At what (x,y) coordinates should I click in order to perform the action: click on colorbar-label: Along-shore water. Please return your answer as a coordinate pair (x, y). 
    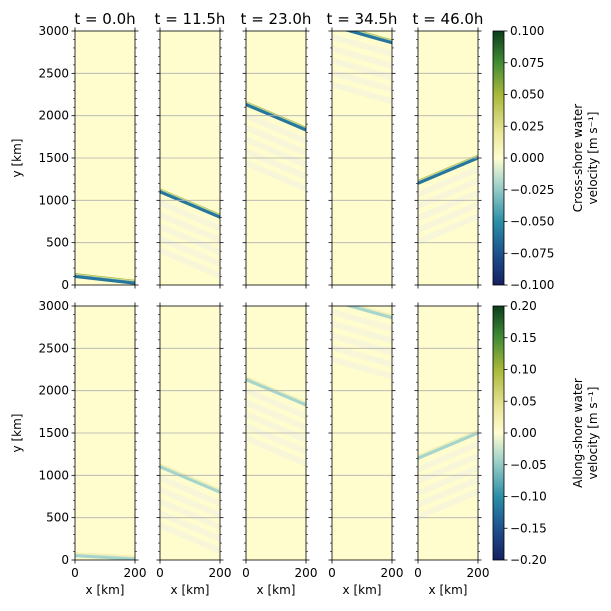
    Looking at the image, I should click on (578, 433).